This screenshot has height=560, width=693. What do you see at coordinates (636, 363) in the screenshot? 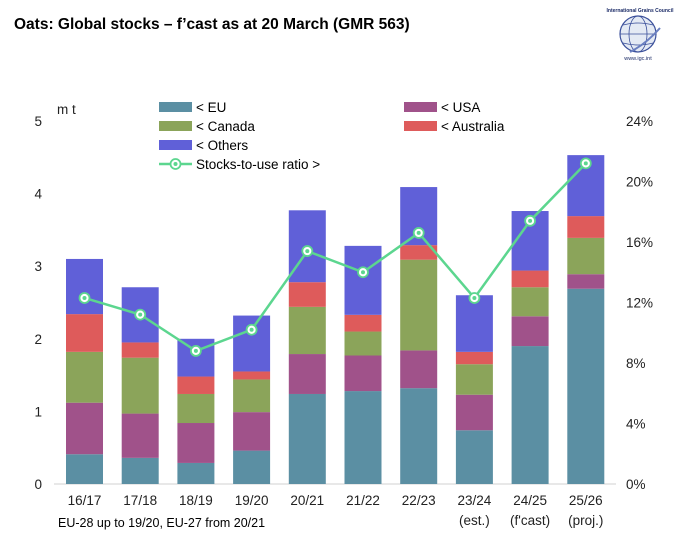
I see `y2-tick-label: 8%` at bounding box center [636, 363].